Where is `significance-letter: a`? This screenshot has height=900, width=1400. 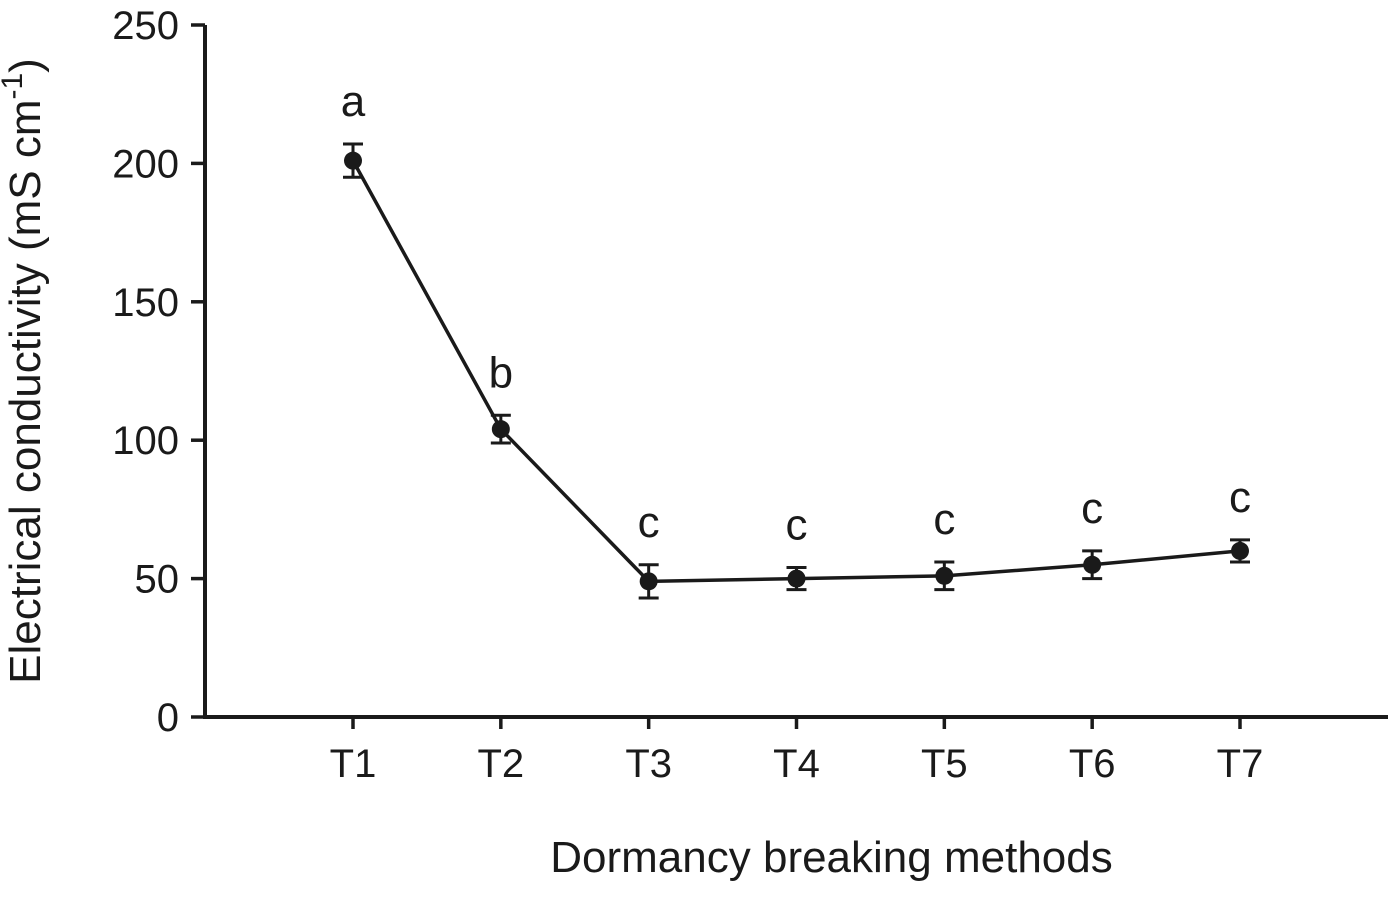
significance-letter: a is located at coordinates (353, 101).